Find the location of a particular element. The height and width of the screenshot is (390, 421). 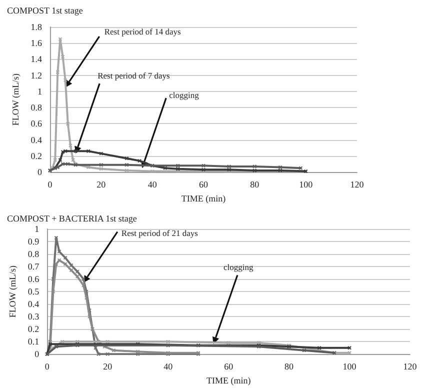

annotation: Rest period of 14 days is located at coordinates (142, 31).